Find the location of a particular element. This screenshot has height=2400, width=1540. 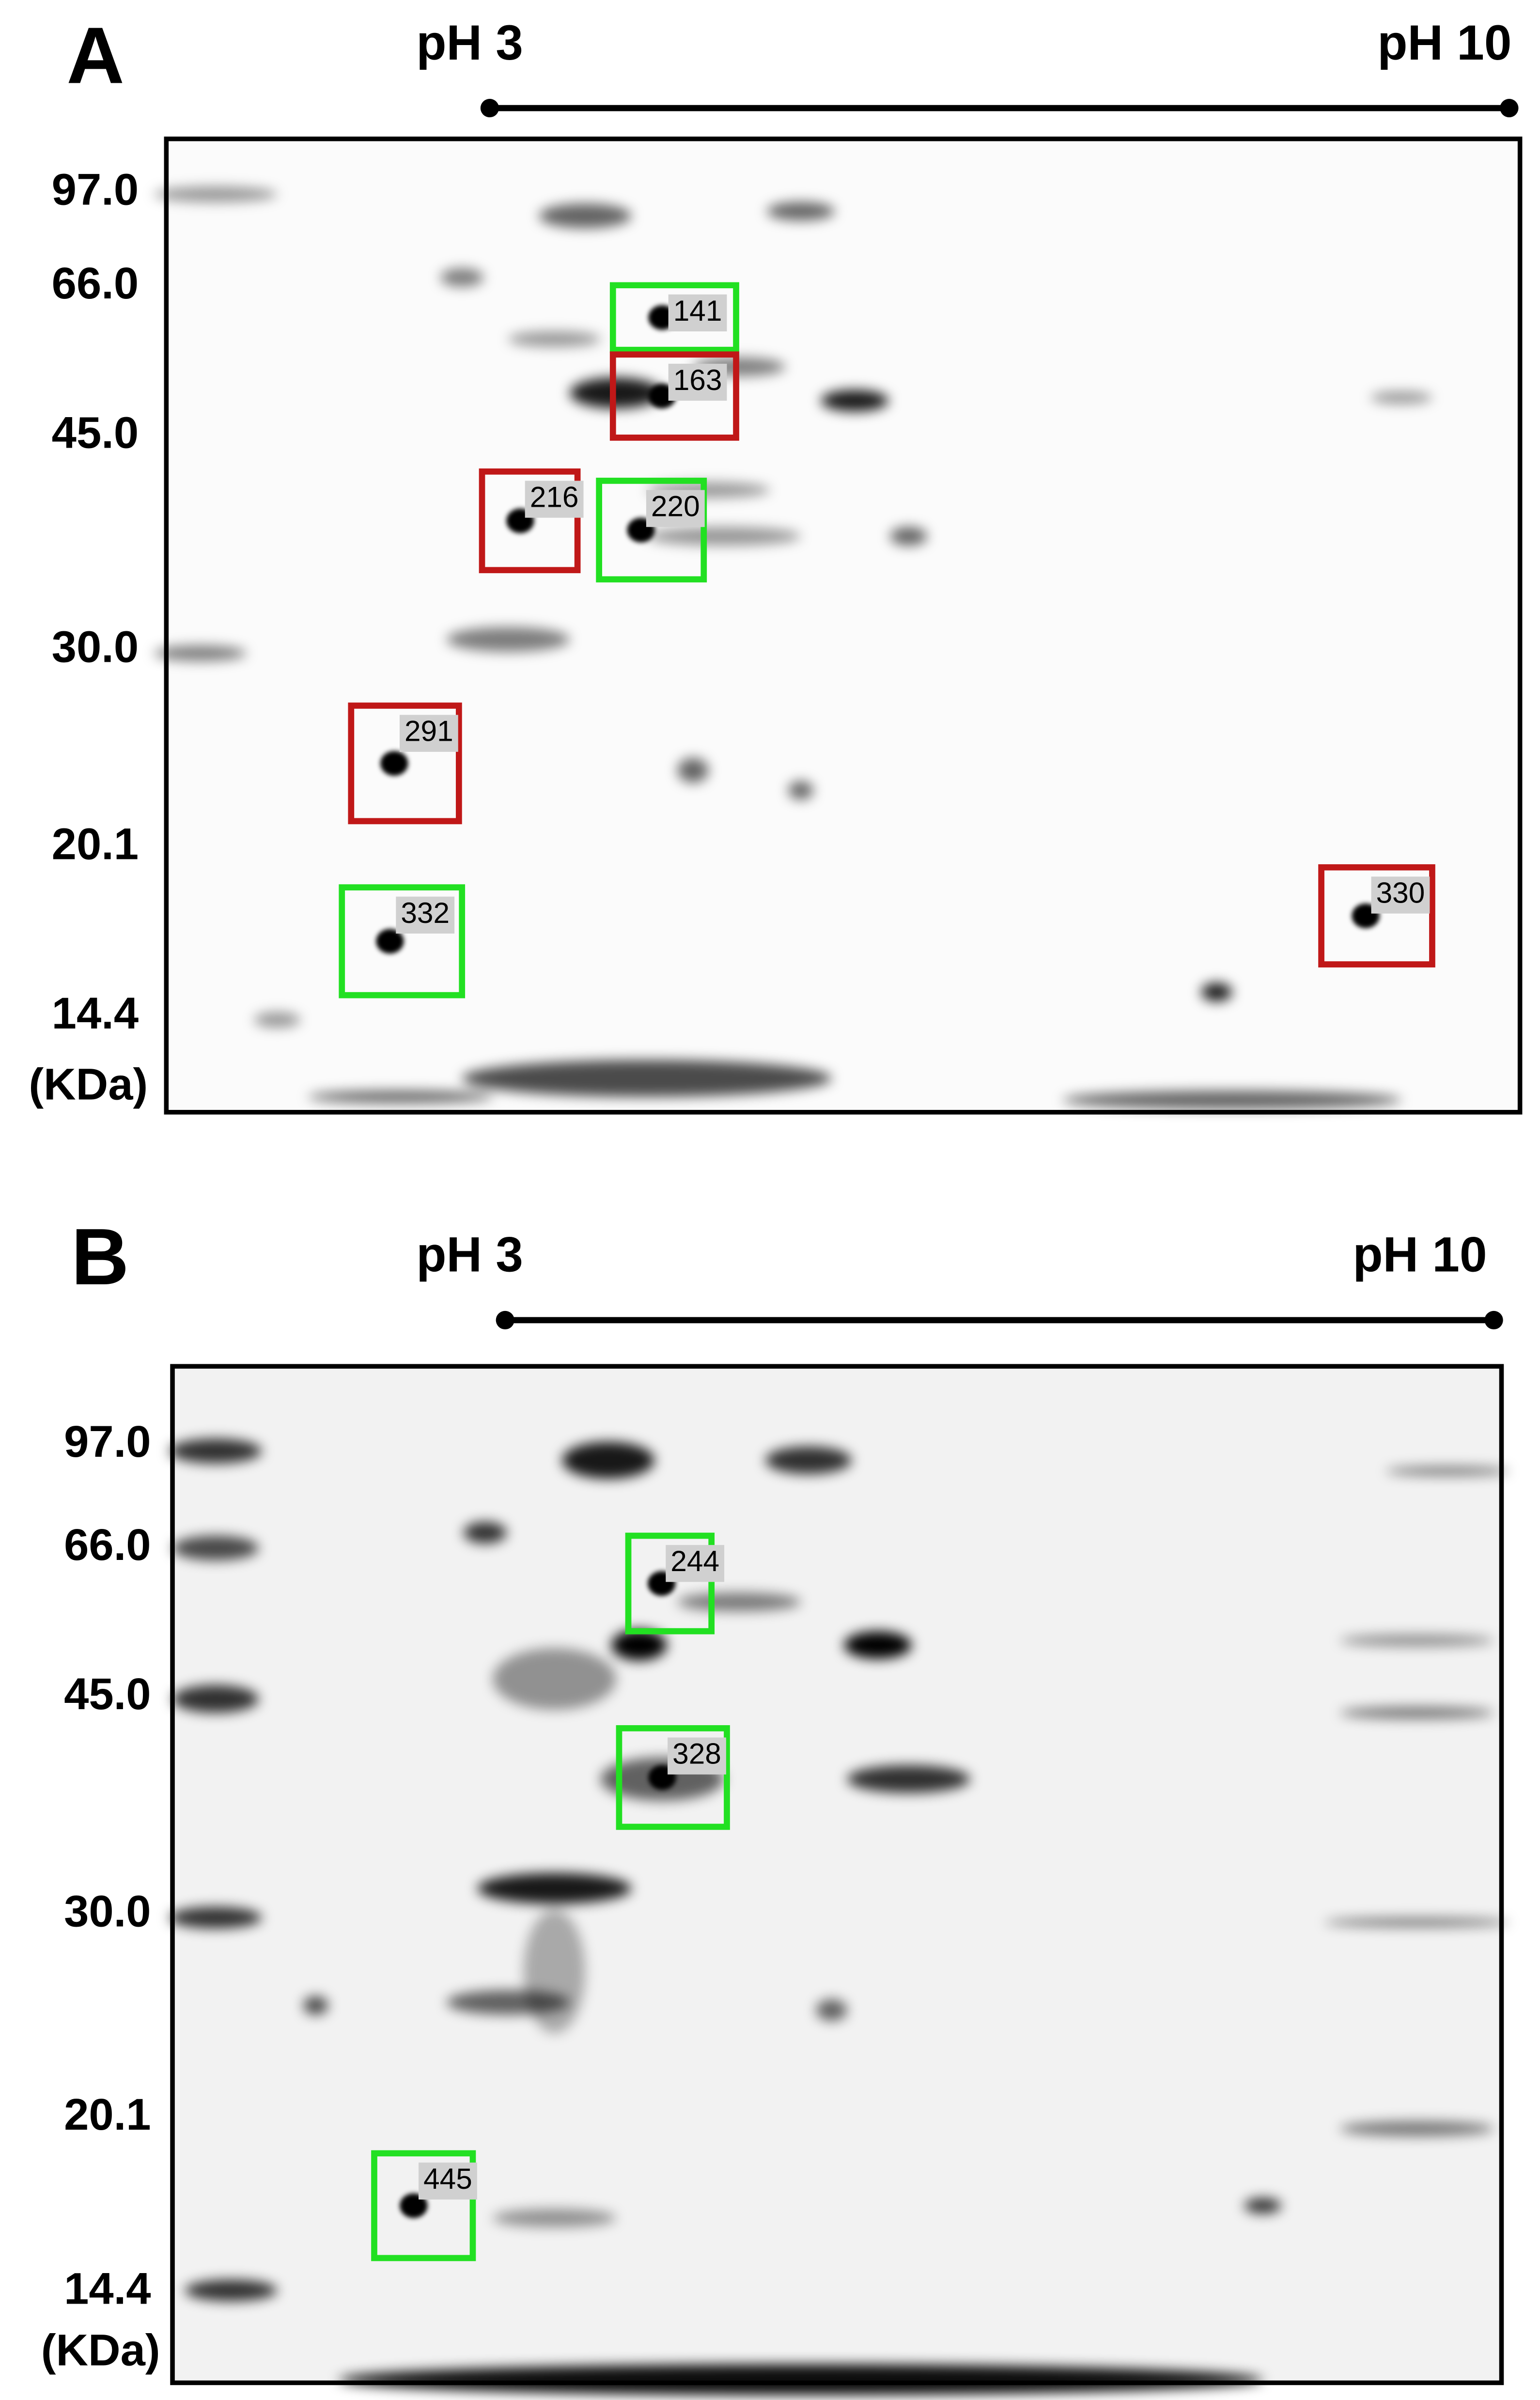

spot-label: 216 is located at coordinates (554, 497).